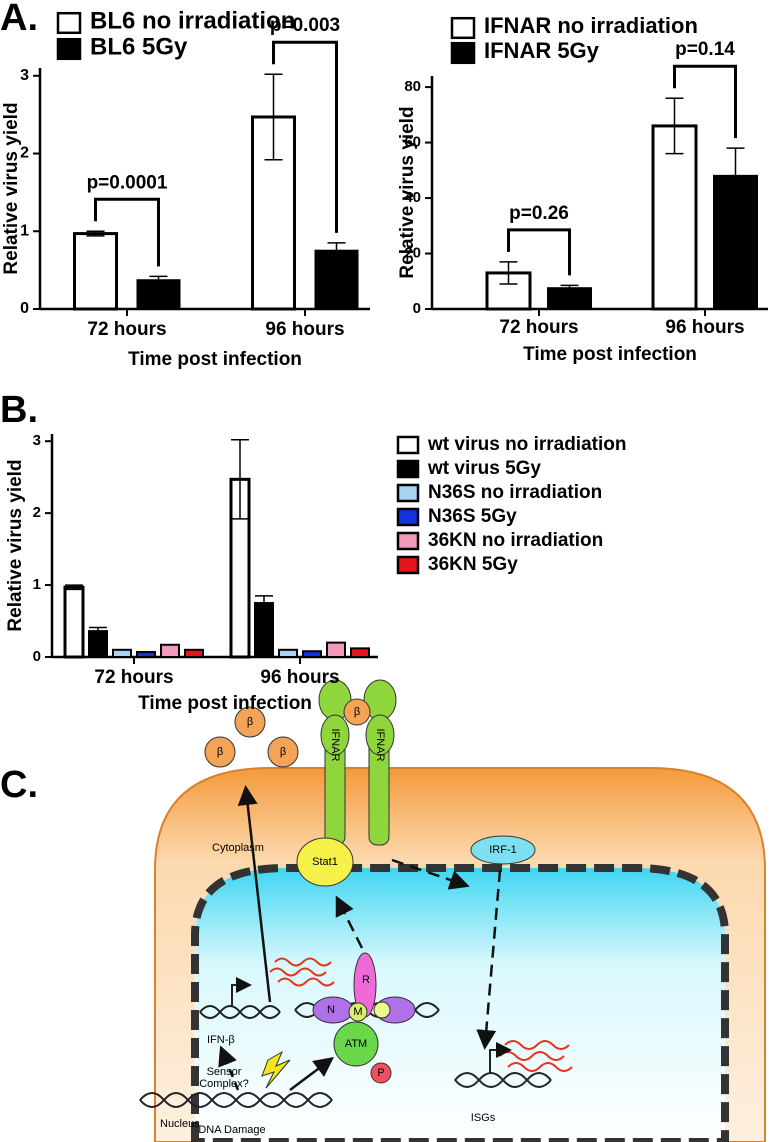 The image size is (782, 1142). I want to click on legend-label: IFNAR no irradiation, so click(591, 25).